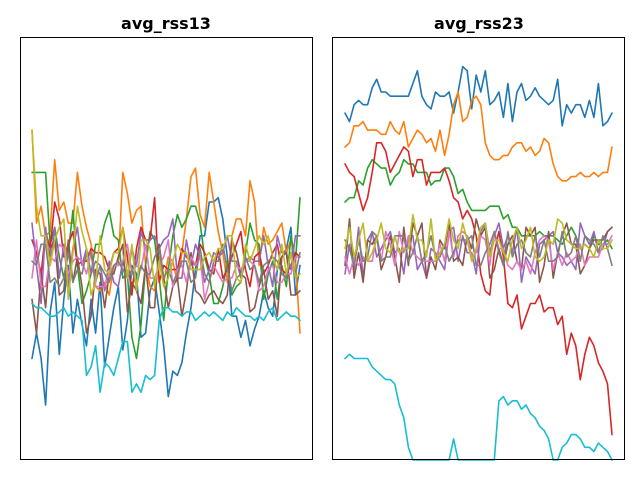 The height and width of the screenshot is (480, 640). Describe the element at coordinates (166, 23) in the screenshot. I see `subplot-title: avg_rss13` at that location.